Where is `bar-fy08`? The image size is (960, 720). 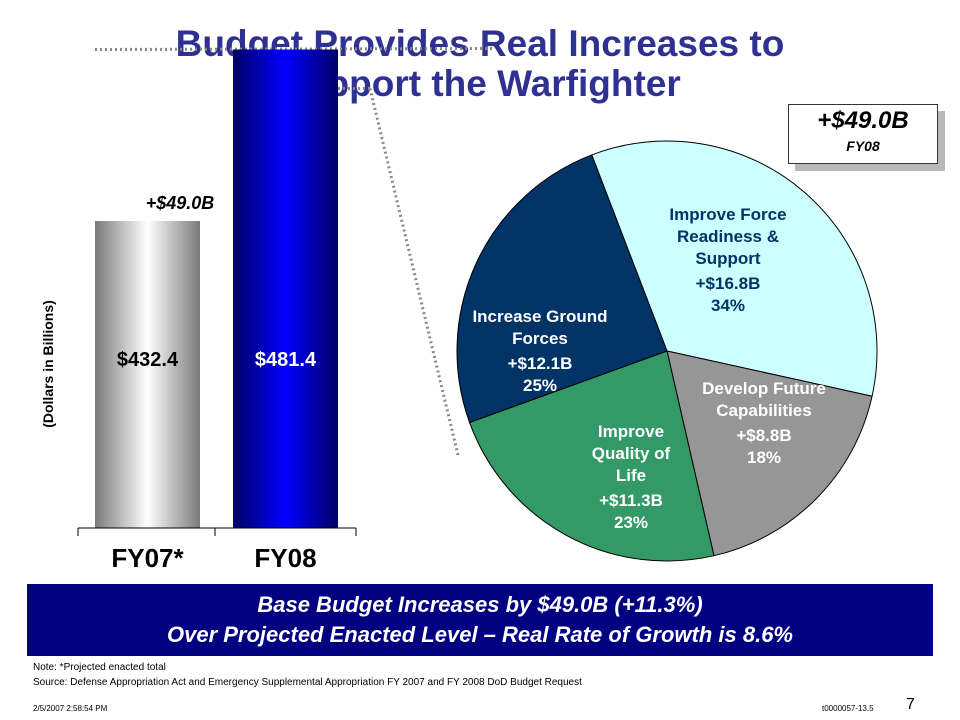 bar-fy08 is located at coordinates (285, 288).